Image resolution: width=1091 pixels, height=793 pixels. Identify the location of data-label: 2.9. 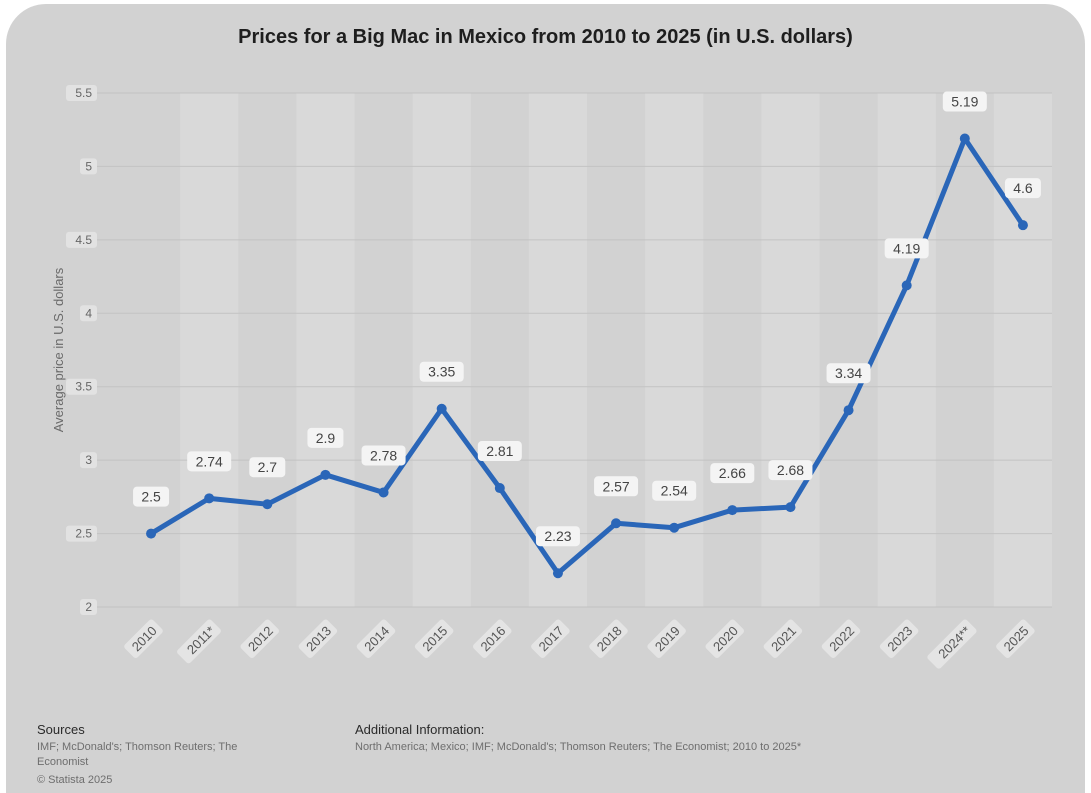
(326, 438).